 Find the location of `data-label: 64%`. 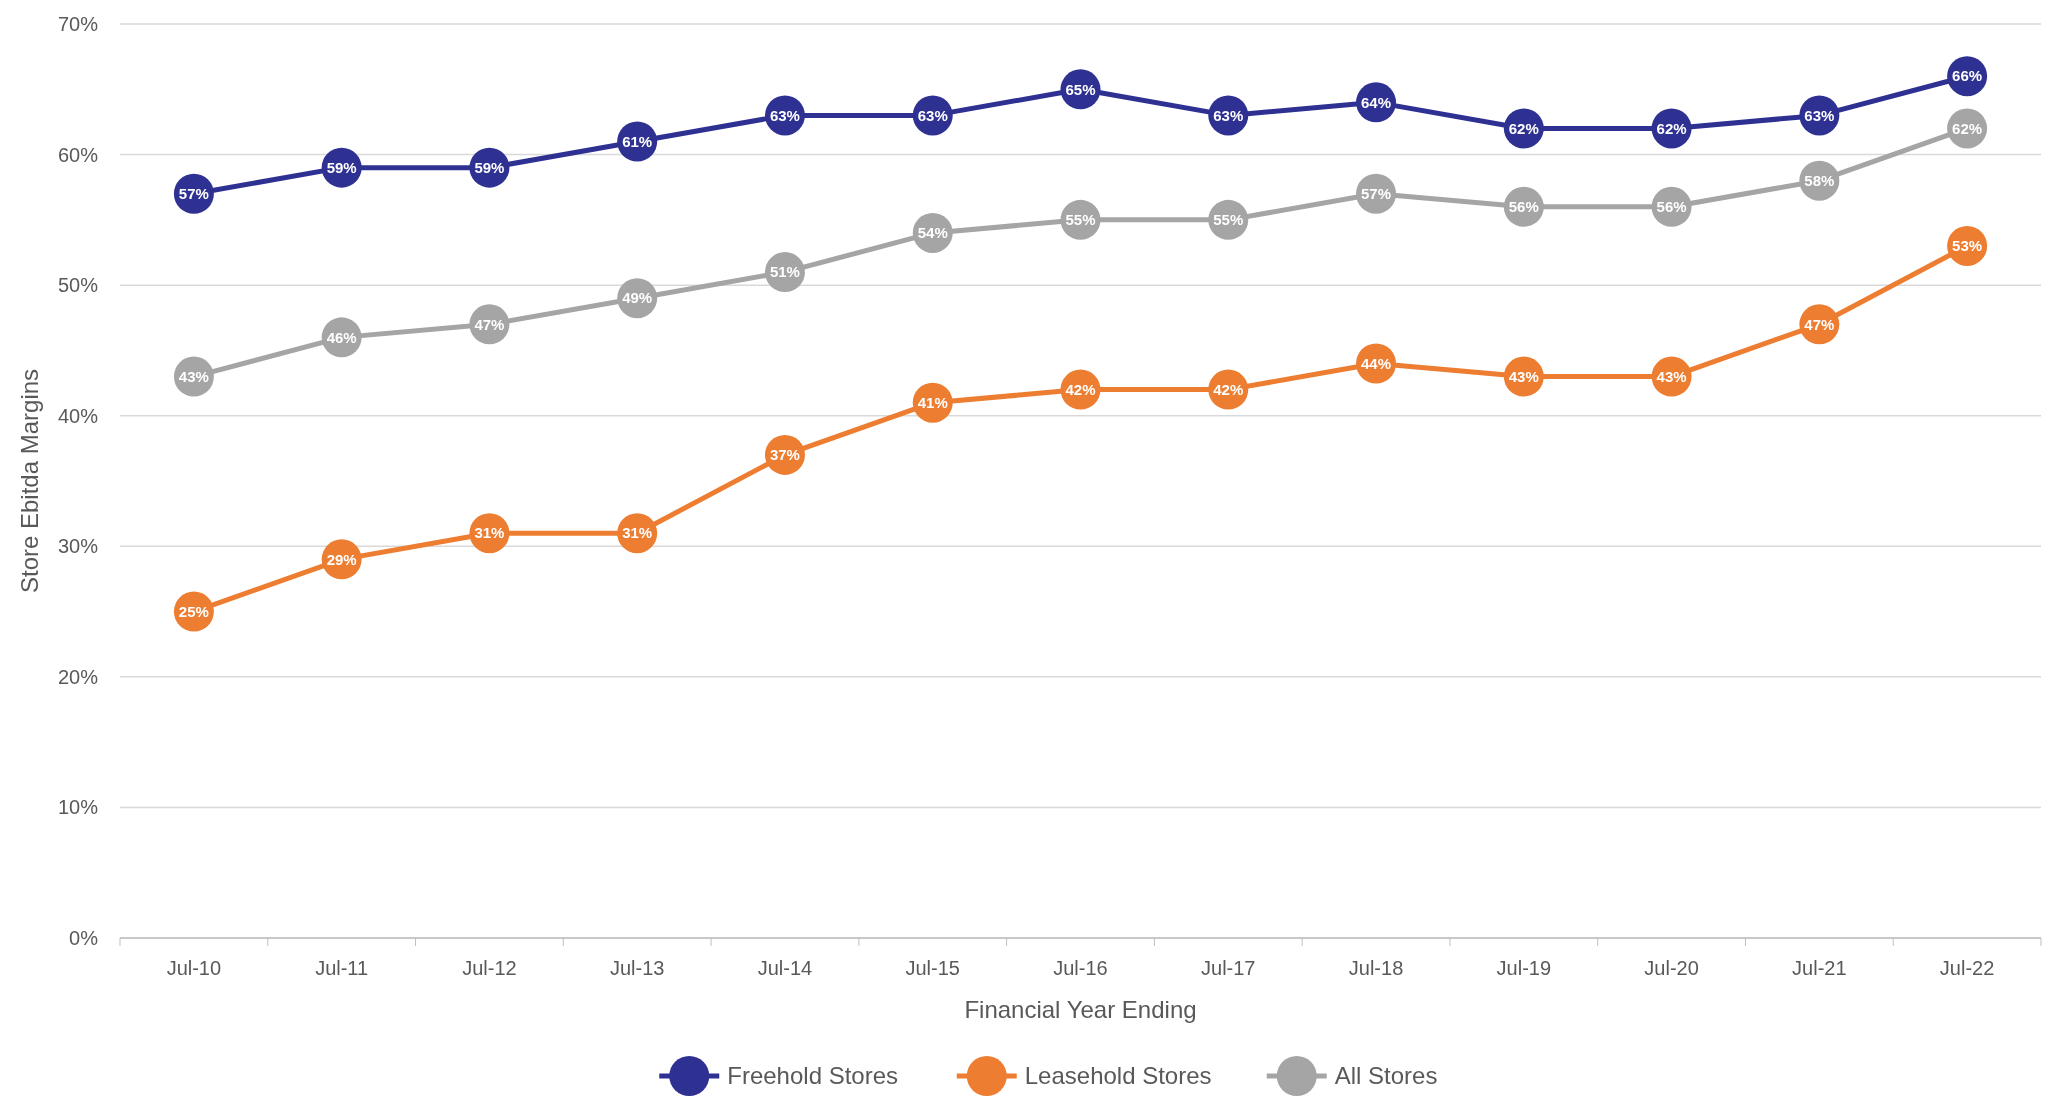

data-label: 64% is located at coordinates (1376, 102).